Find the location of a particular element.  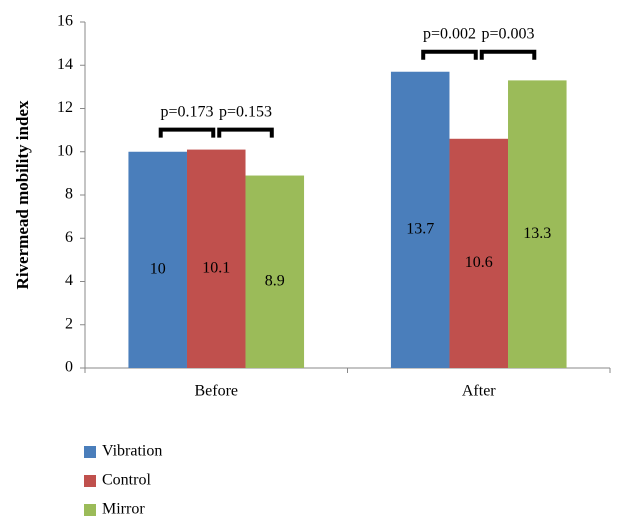

data-label: 13.3 is located at coordinates (537, 233).